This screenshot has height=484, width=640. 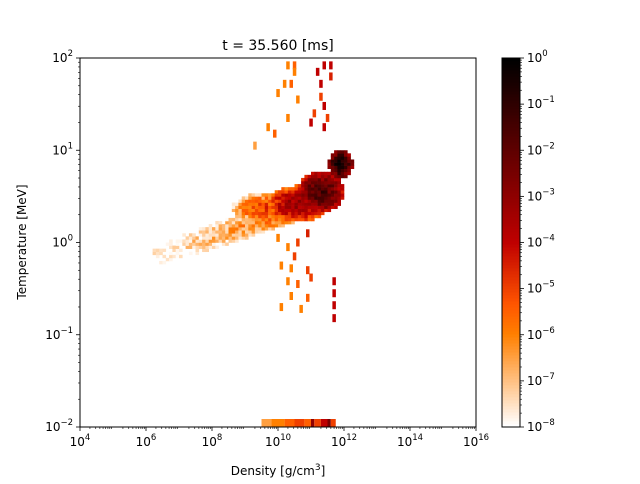 What do you see at coordinates (62, 242) in the screenshot?
I see `y-tick-label: 100` at bounding box center [62, 242].